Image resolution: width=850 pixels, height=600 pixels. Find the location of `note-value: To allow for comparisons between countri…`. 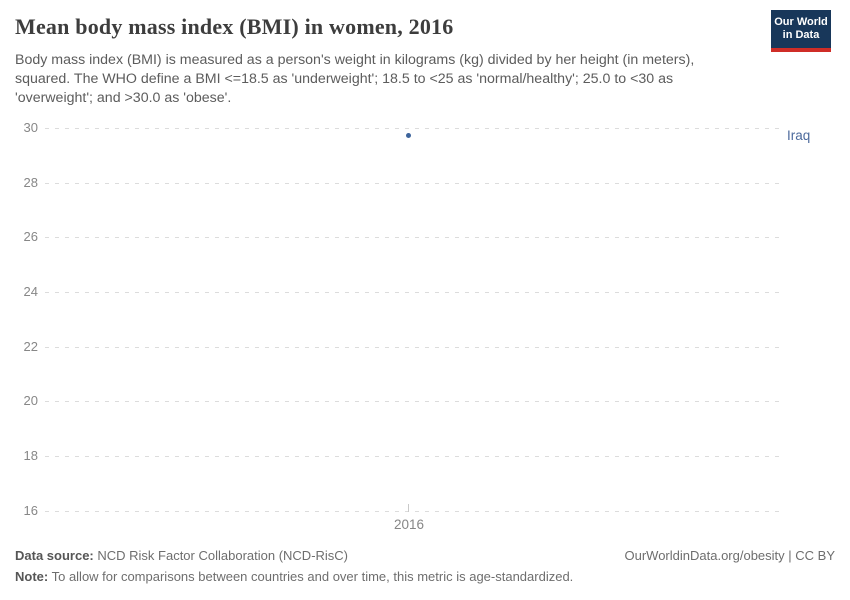

note-value: To allow for comparisons between countri… is located at coordinates (311, 576).